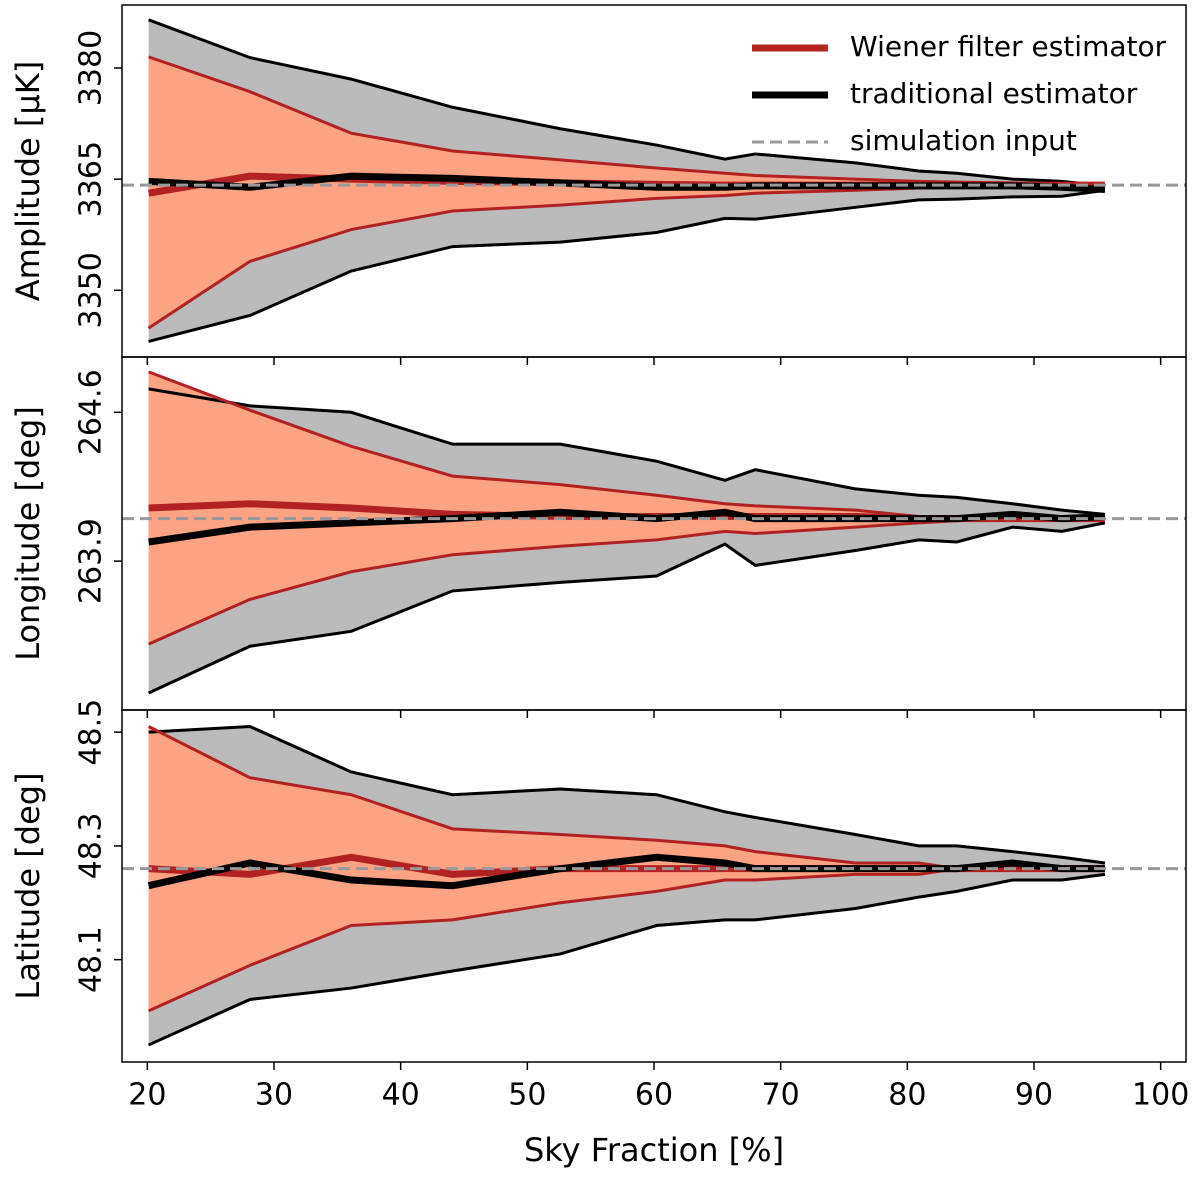  Describe the element at coordinates (91, 68) in the screenshot. I see `y-tick-label: 3380` at that location.